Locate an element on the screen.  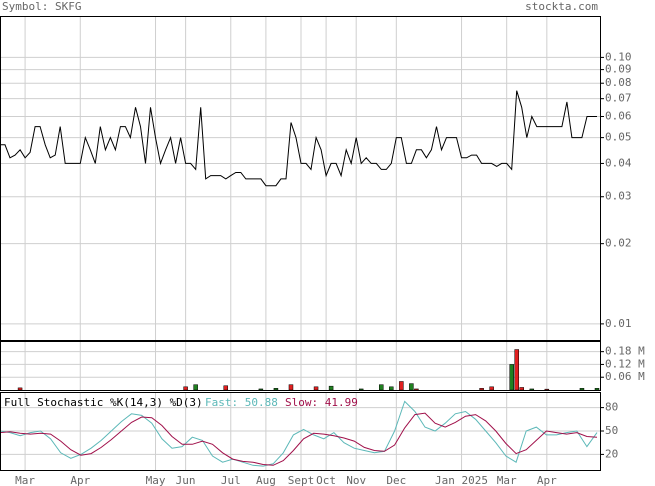
y-tick-label: 0.05 is located at coordinates (618, 137).